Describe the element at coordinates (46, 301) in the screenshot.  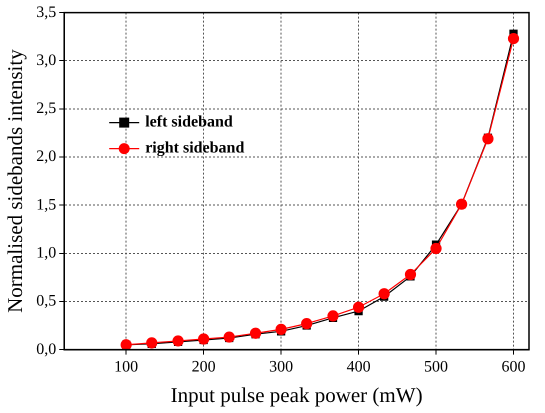
I see `y-tick-label: 0,5` at that location.